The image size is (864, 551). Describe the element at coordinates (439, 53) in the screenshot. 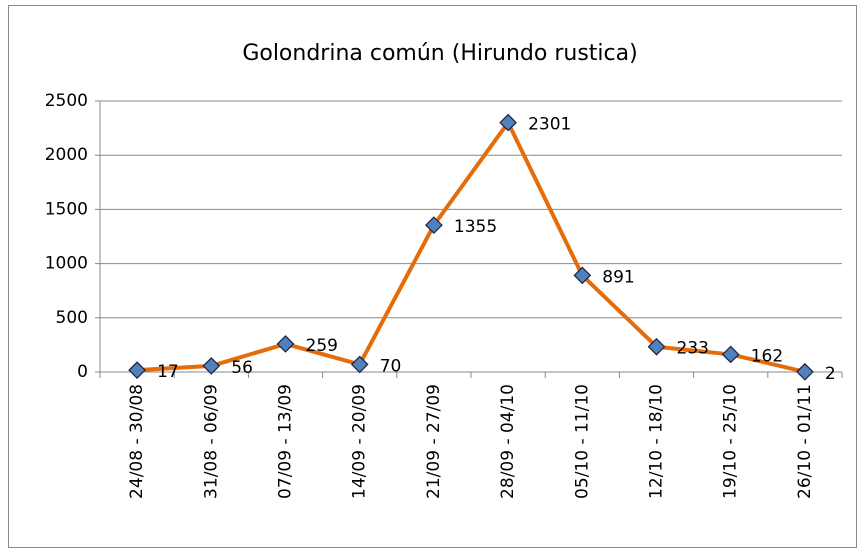

I see `chart-title: Golondrina común (Hirundo rustica)` at that location.